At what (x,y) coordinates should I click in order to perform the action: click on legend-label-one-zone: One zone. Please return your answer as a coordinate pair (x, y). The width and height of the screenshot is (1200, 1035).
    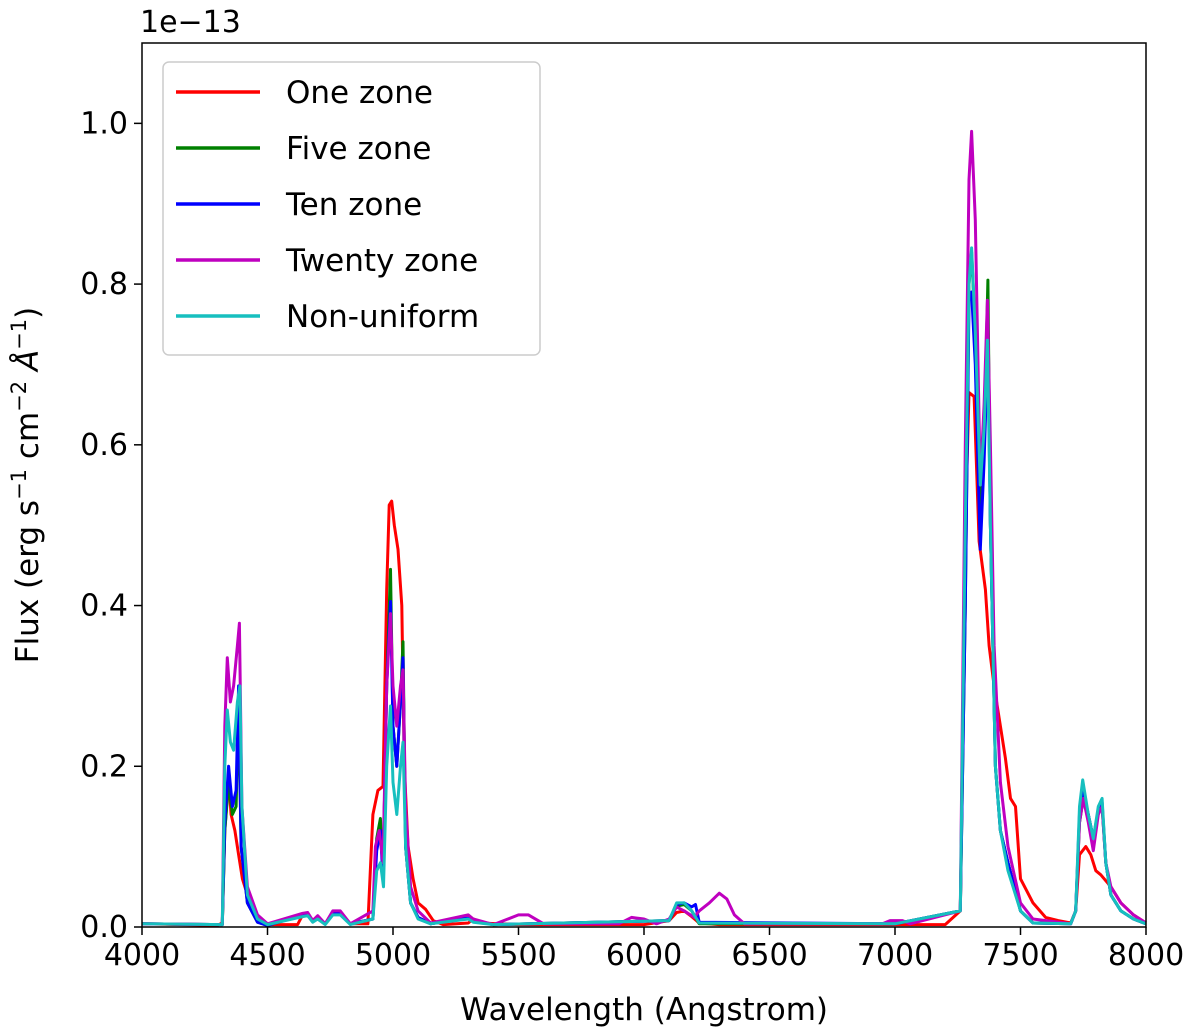
    Looking at the image, I should click on (359, 93).